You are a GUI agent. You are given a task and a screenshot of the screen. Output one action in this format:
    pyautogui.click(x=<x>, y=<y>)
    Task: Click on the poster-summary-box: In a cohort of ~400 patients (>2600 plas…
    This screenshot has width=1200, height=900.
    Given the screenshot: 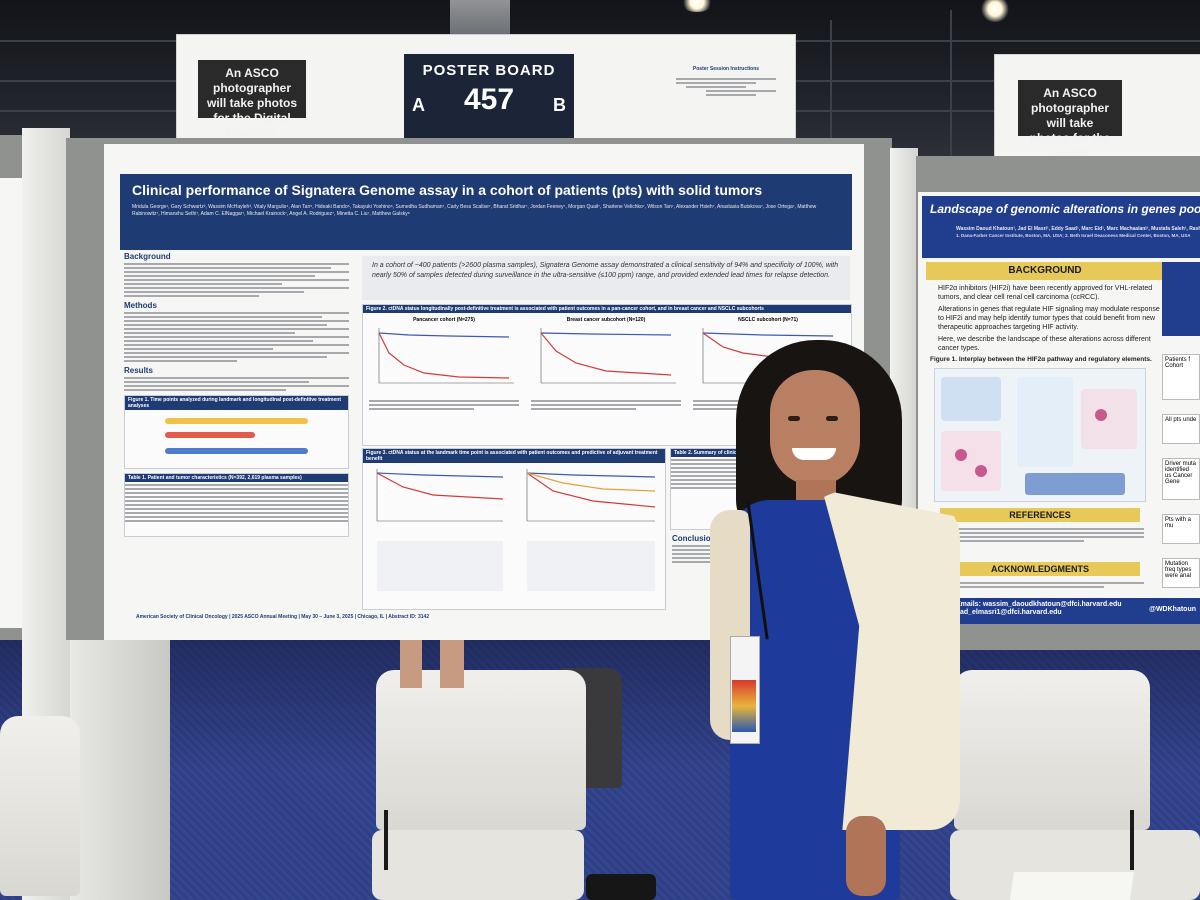 What is the action you would take?
    pyautogui.click(x=606, y=278)
    